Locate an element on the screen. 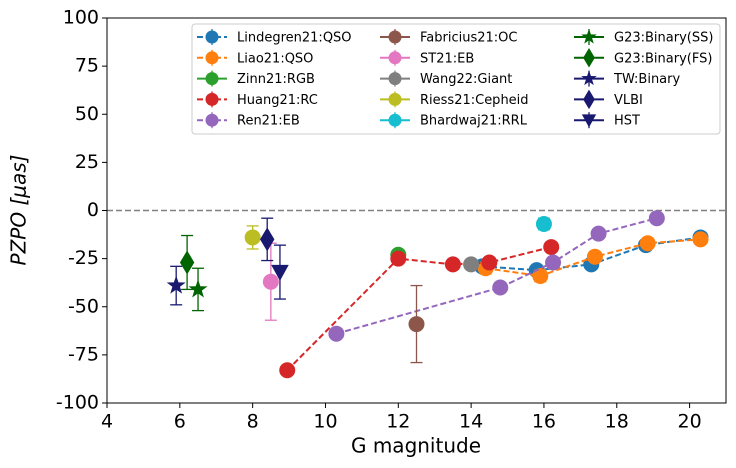  x-tick-label: 6 is located at coordinates (180, 422).